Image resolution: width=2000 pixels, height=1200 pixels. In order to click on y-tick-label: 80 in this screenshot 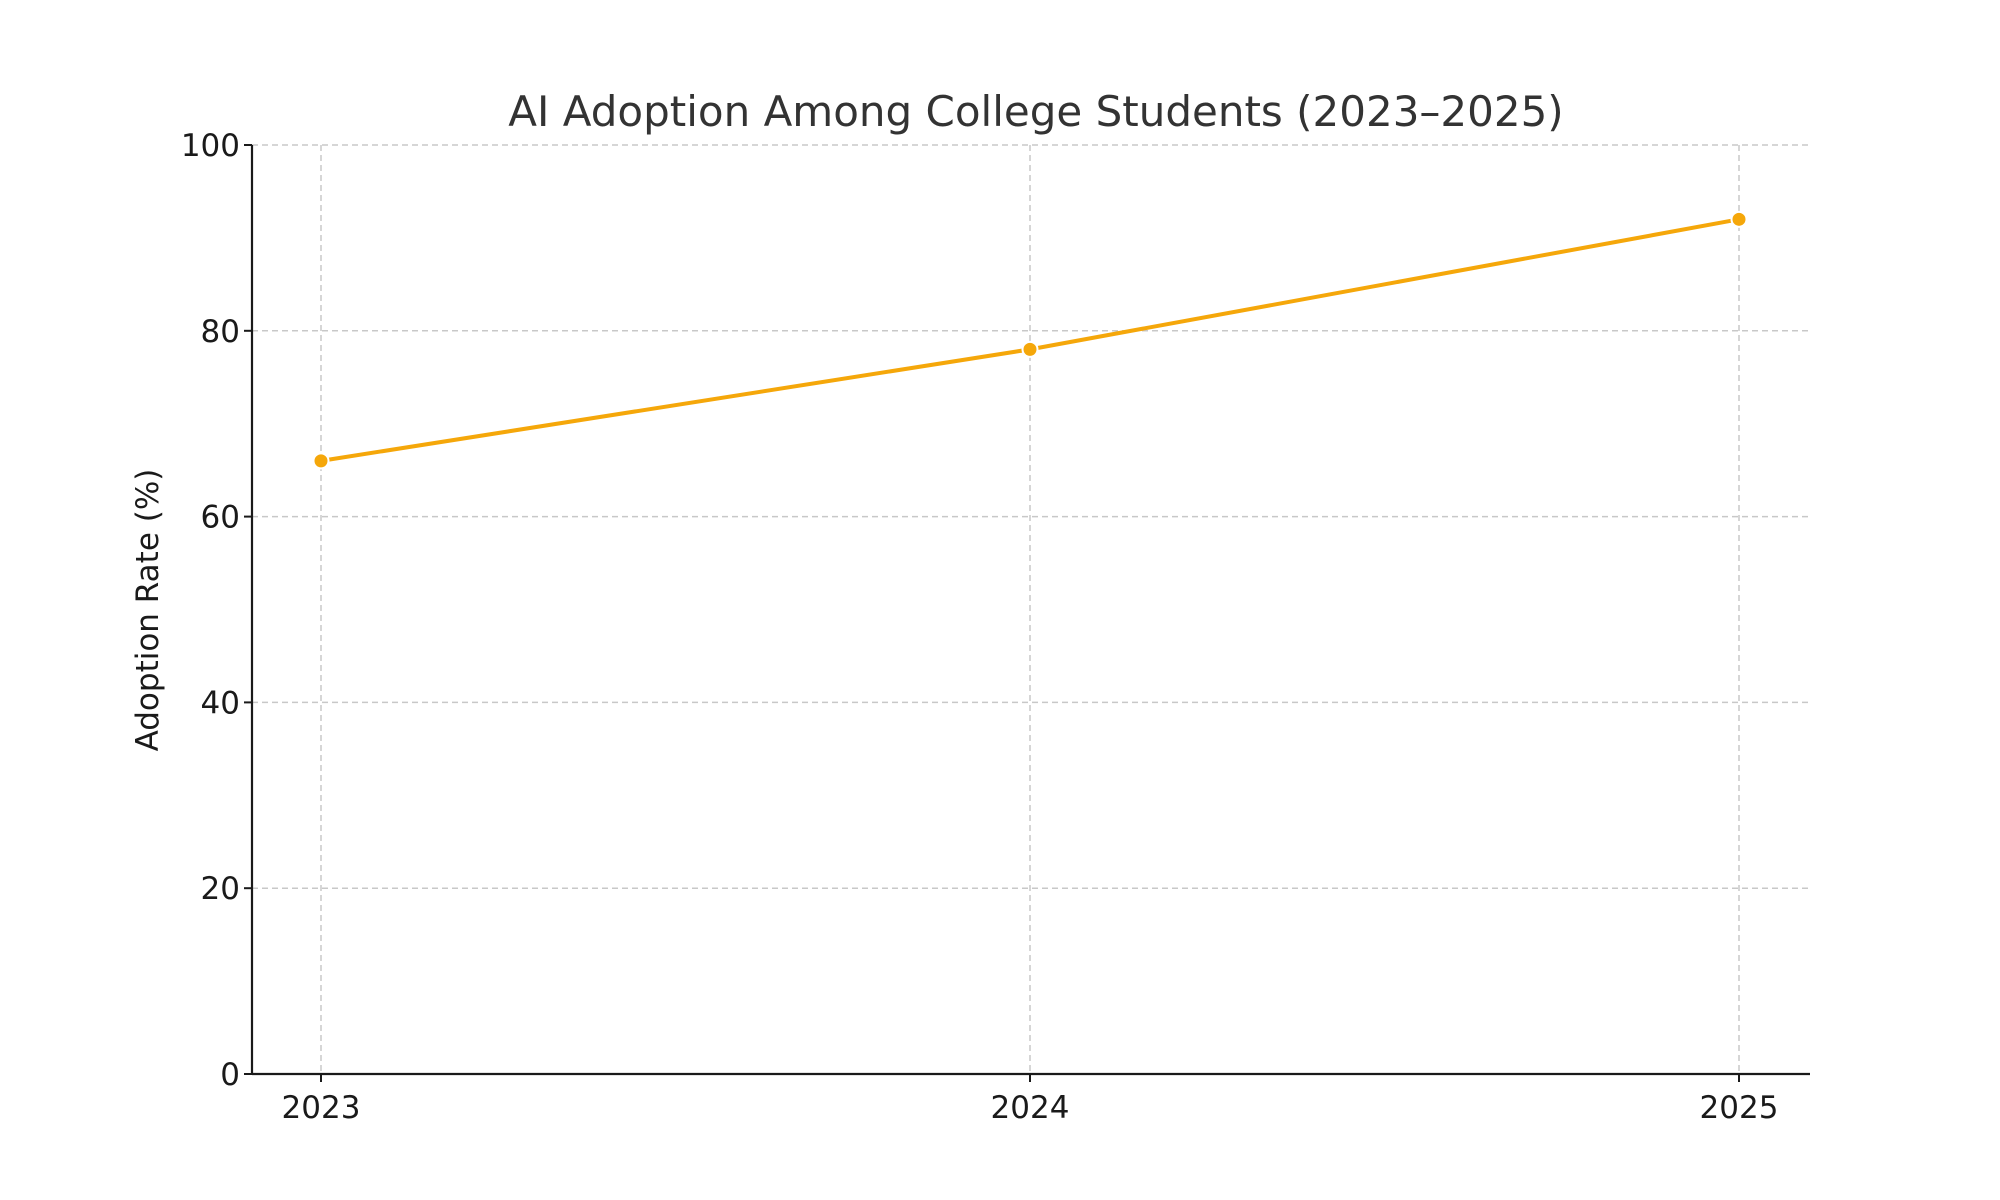, I will do `click(220, 332)`.